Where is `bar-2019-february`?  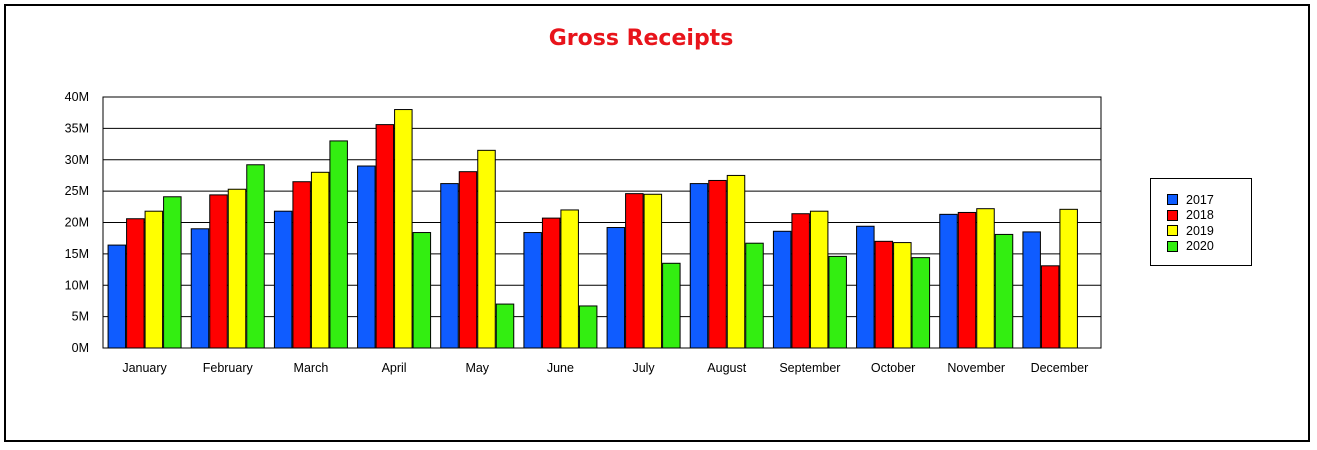 bar-2019-february is located at coordinates (237, 268).